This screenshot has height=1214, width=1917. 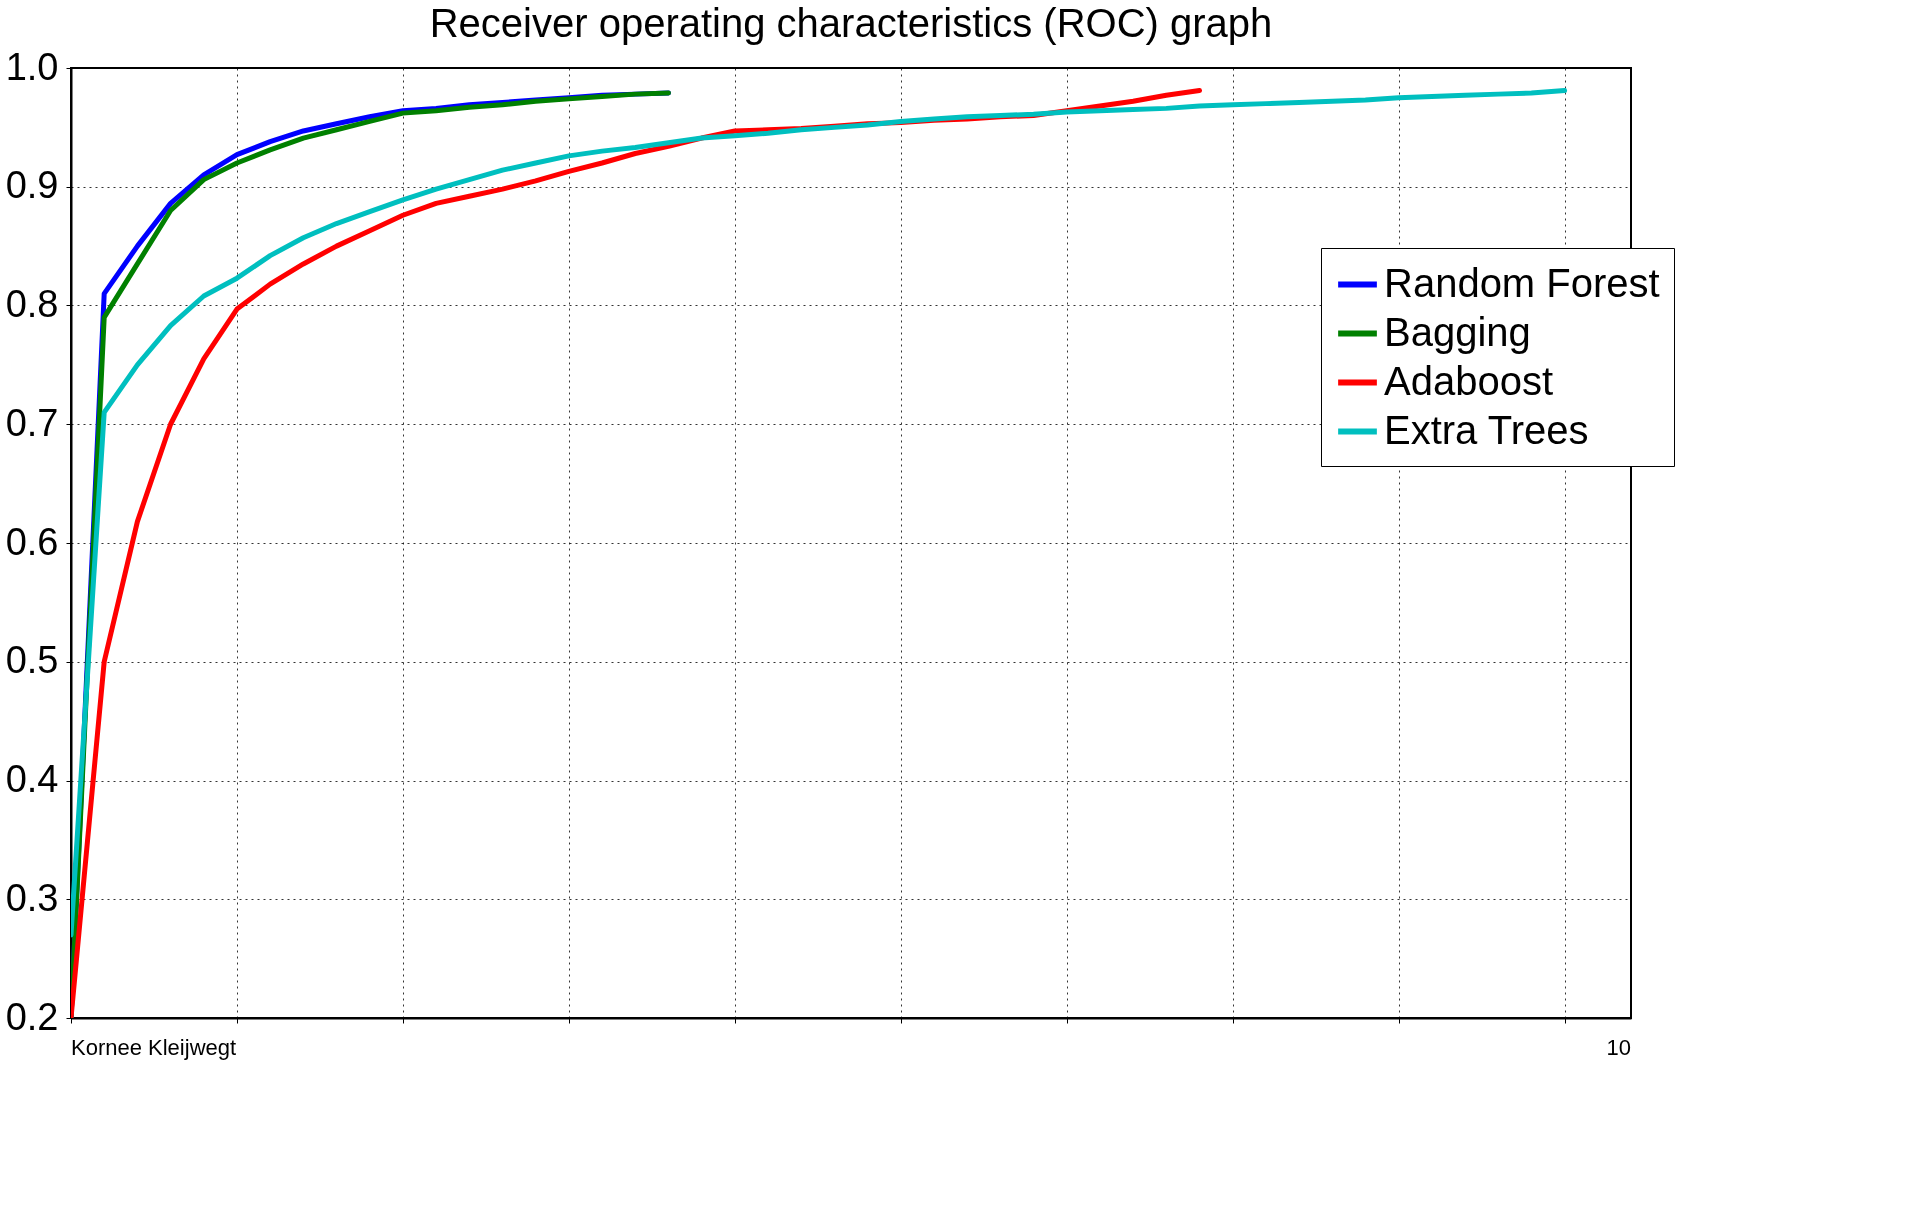 What do you see at coordinates (32, 185) in the screenshot?
I see `y-tick-label: 0.9` at bounding box center [32, 185].